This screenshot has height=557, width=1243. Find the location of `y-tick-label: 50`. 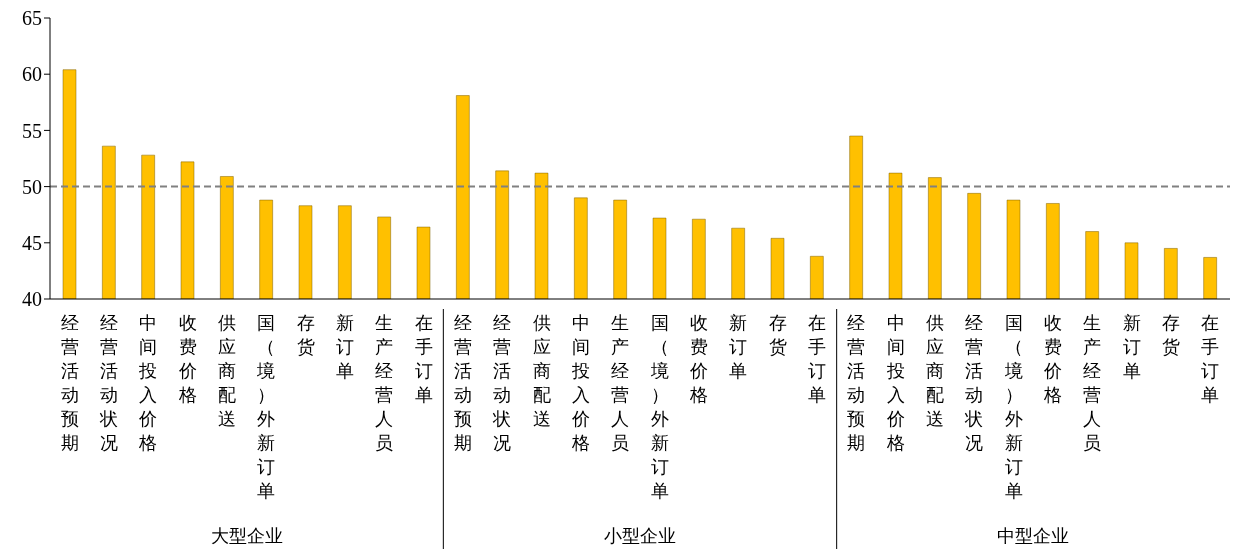

y-tick-label: 50 is located at coordinates (32, 186).